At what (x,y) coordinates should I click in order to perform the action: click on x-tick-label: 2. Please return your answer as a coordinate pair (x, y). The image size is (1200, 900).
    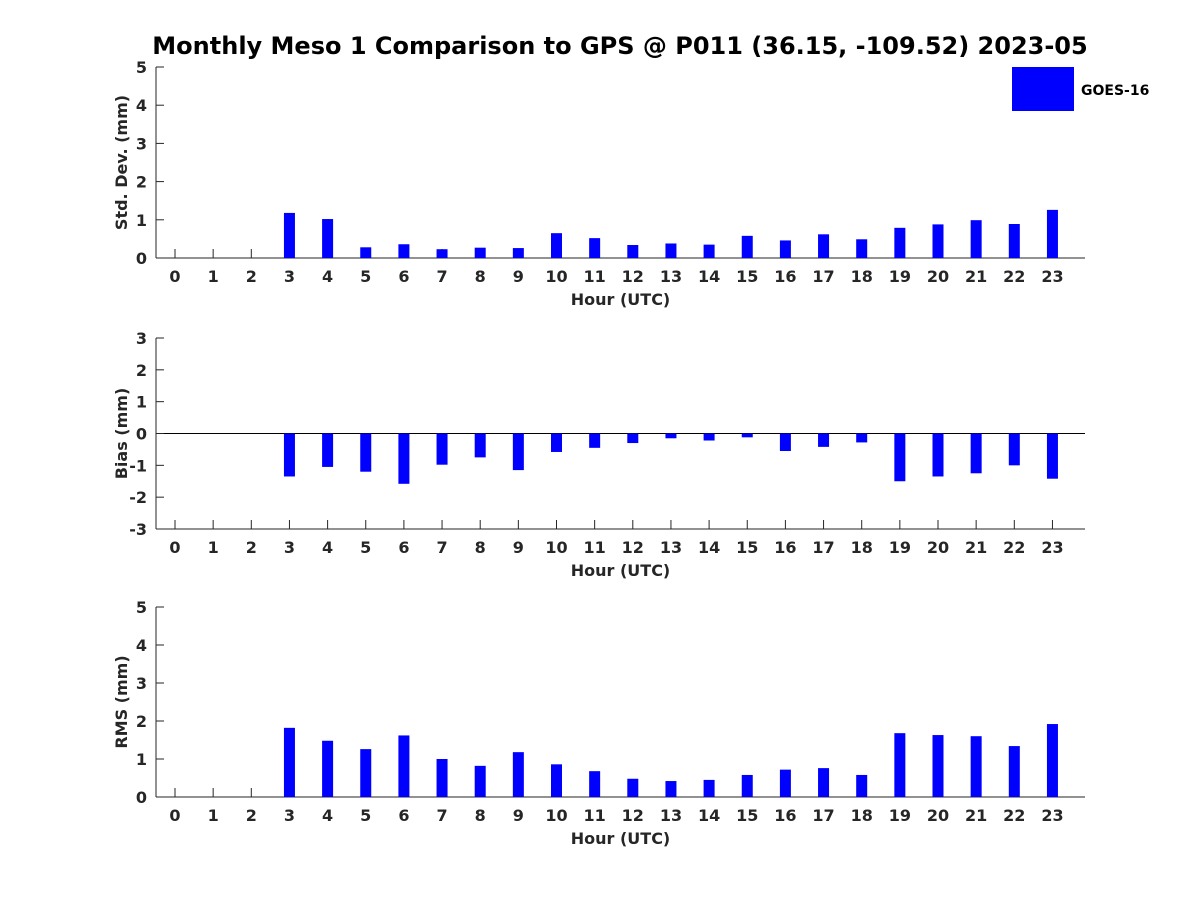
    Looking at the image, I should click on (251, 815).